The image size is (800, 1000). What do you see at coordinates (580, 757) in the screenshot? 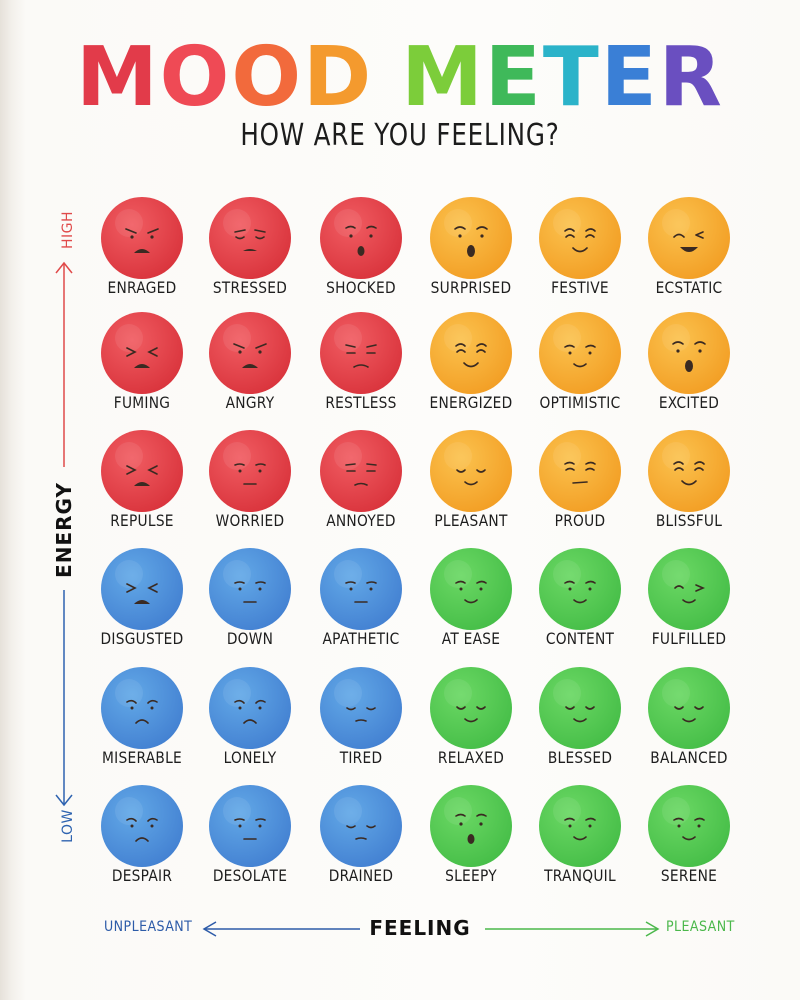
I see `mood-label: BLESSED` at bounding box center [580, 757].